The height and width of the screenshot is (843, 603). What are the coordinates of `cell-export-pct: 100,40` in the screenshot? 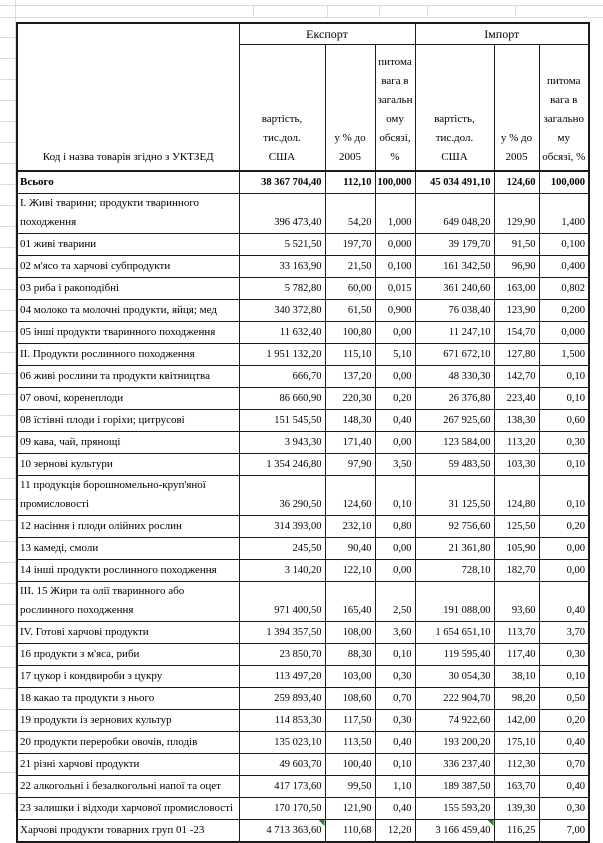 It's located at (350, 764).